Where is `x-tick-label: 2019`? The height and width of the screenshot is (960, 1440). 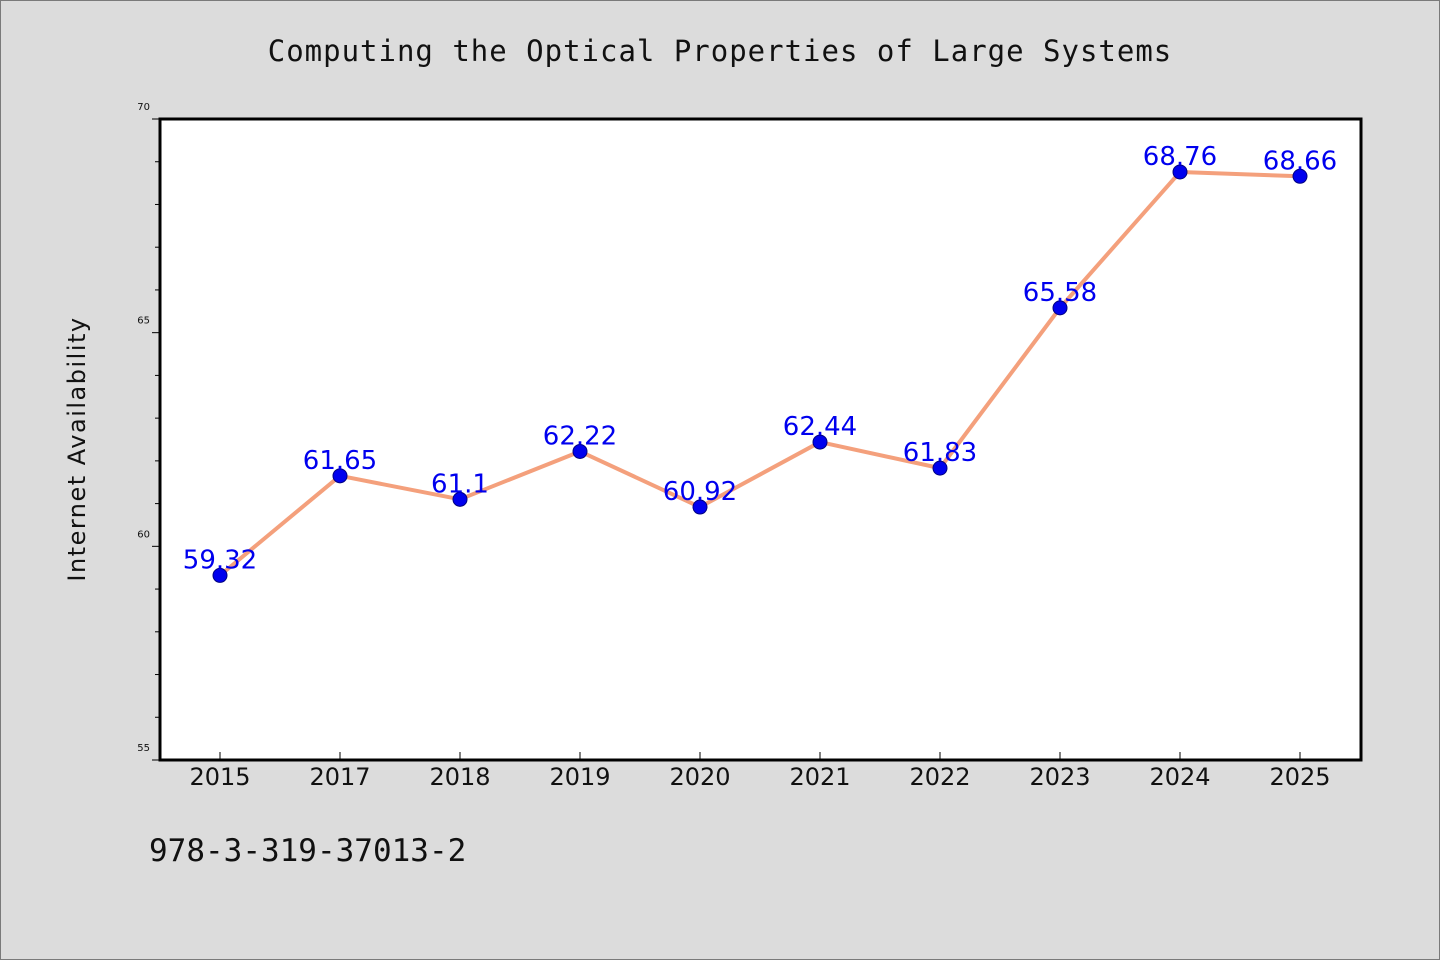
x-tick-label: 2019 is located at coordinates (579, 777).